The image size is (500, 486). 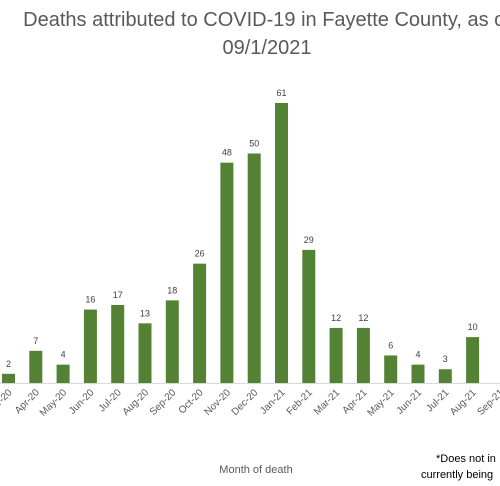 I want to click on data-label-Jan-21: 61, so click(x=281, y=93).